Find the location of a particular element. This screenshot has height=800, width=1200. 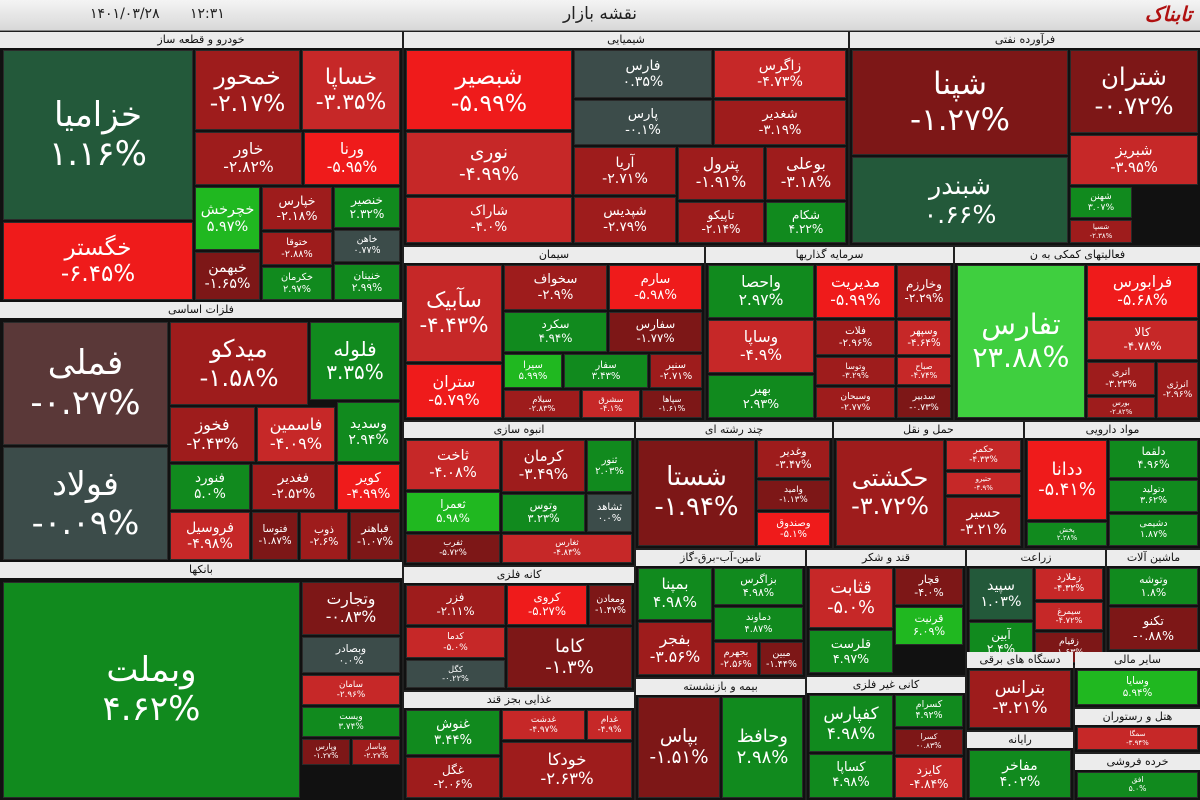

tile: افق ۵.۰% is located at coordinates (1137, 785).